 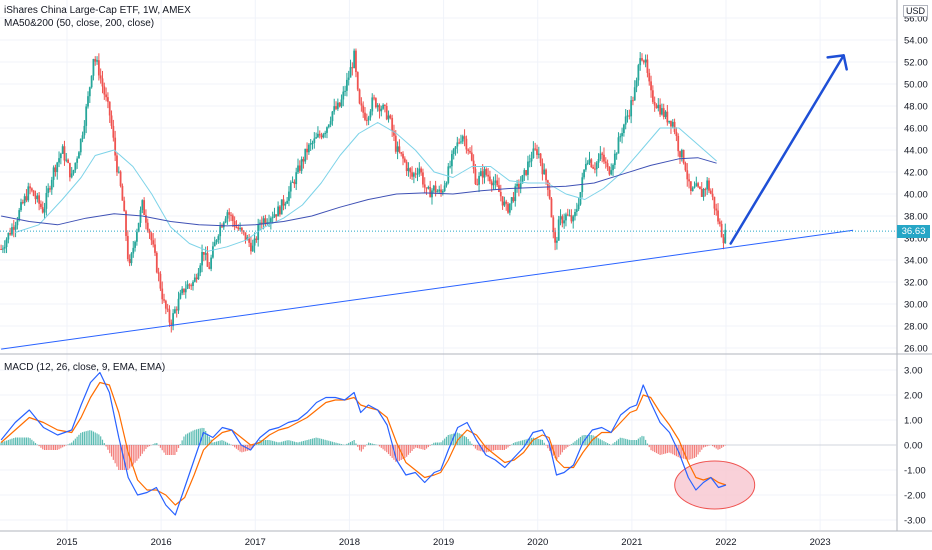 I want to click on price-tick-label: 34.00, so click(x=916, y=261).